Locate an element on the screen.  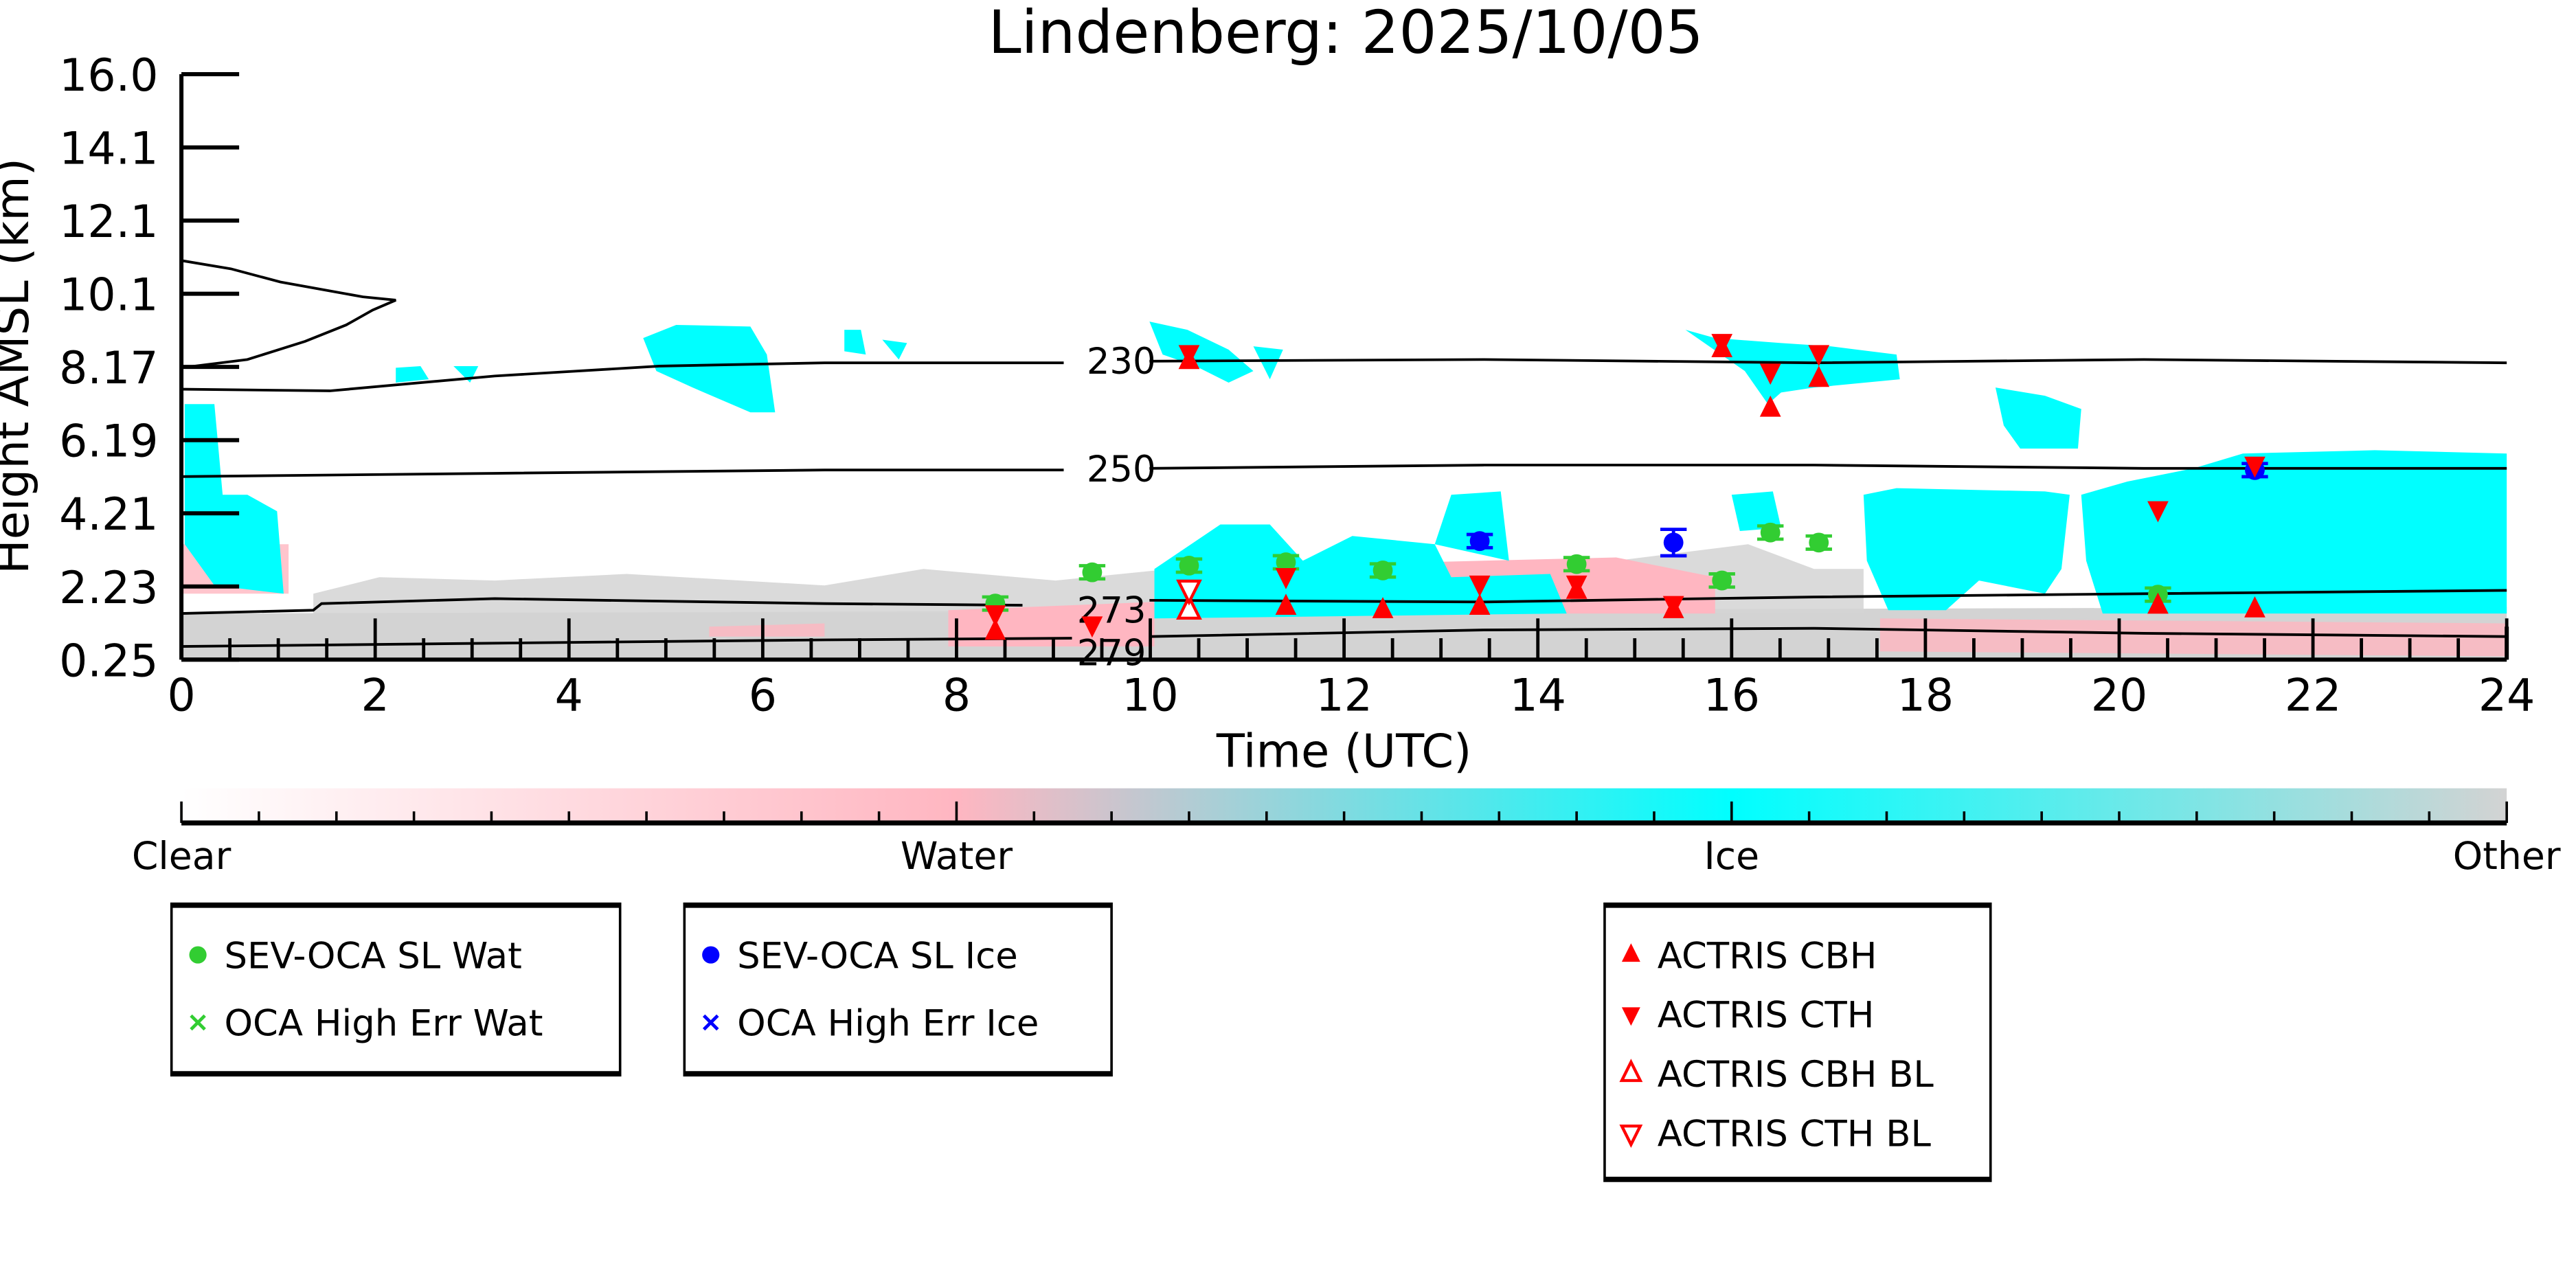
legend-triangle-up-open-icon is located at coordinates (1631, 1071).